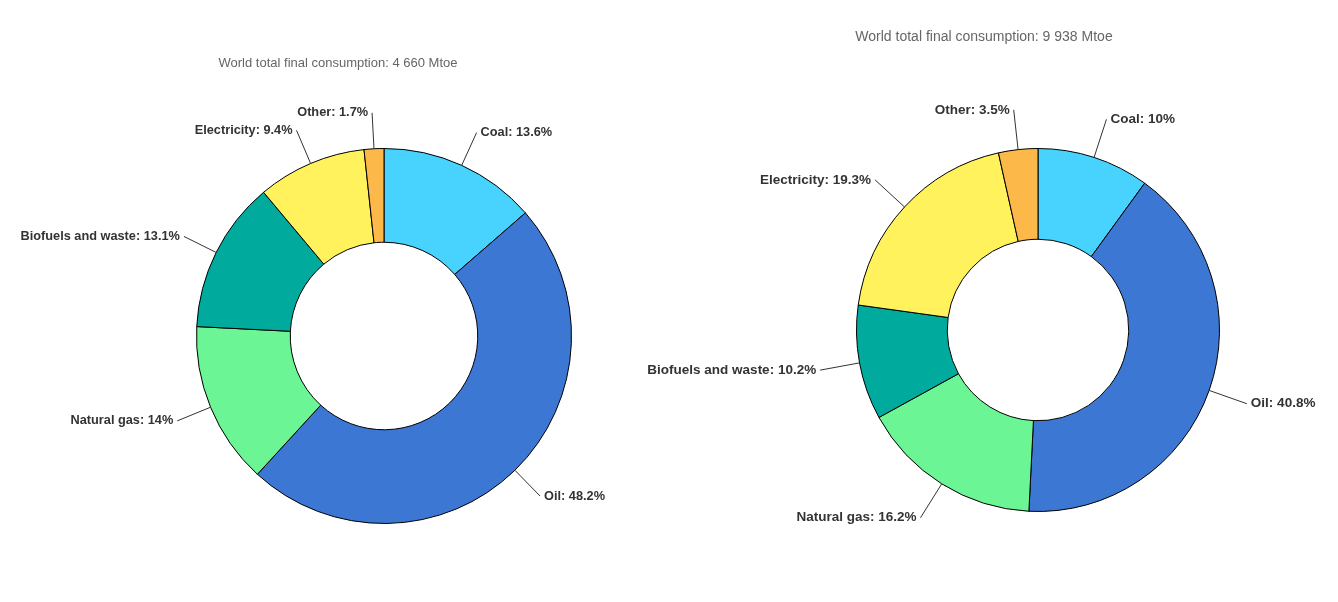 This screenshot has width=1338, height=602. I want to click on slice-label: Natural gas: 14%, so click(122, 420).